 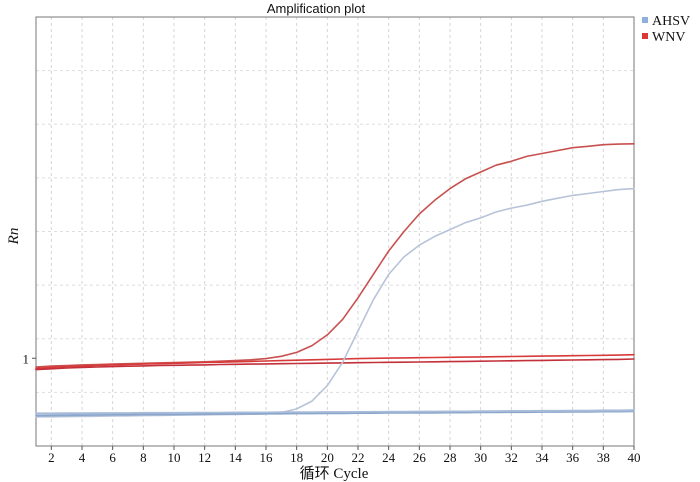 What do you see at coordinates (671, 21) in the screenshot?
I see `legend-label-ahsv: AHSV` at bounding box center [671, 21].